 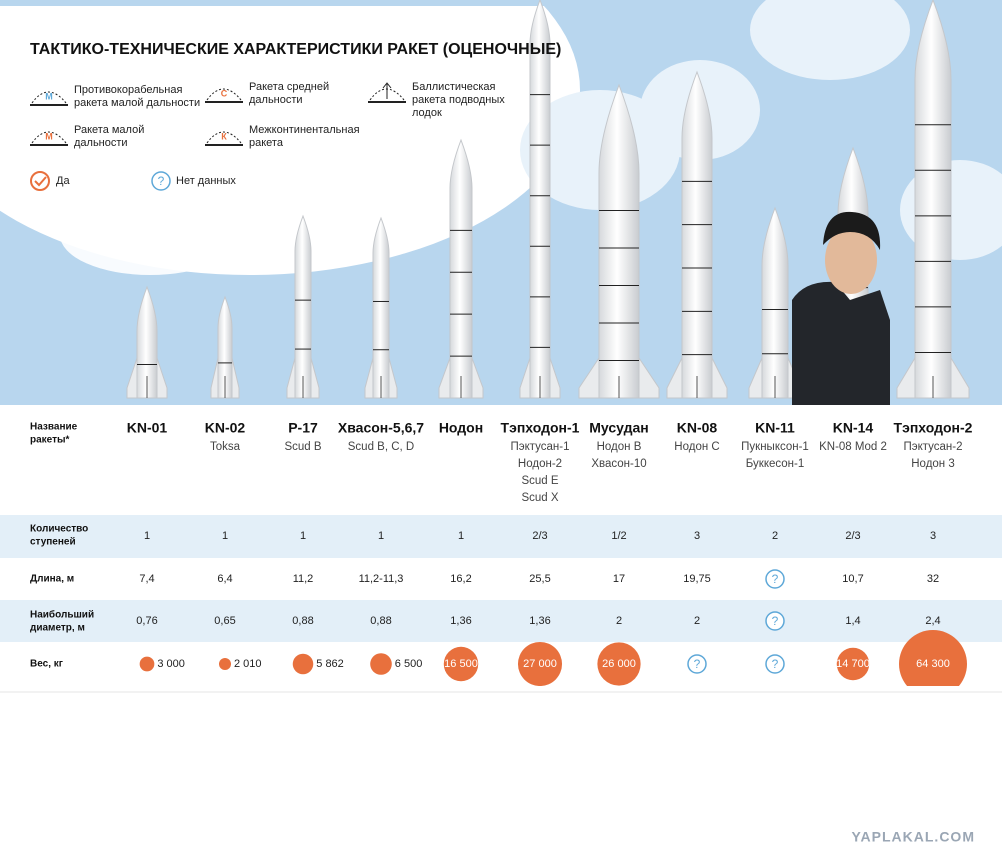 I want to click on weight-label: 16 500, so click(x=461, y=664).